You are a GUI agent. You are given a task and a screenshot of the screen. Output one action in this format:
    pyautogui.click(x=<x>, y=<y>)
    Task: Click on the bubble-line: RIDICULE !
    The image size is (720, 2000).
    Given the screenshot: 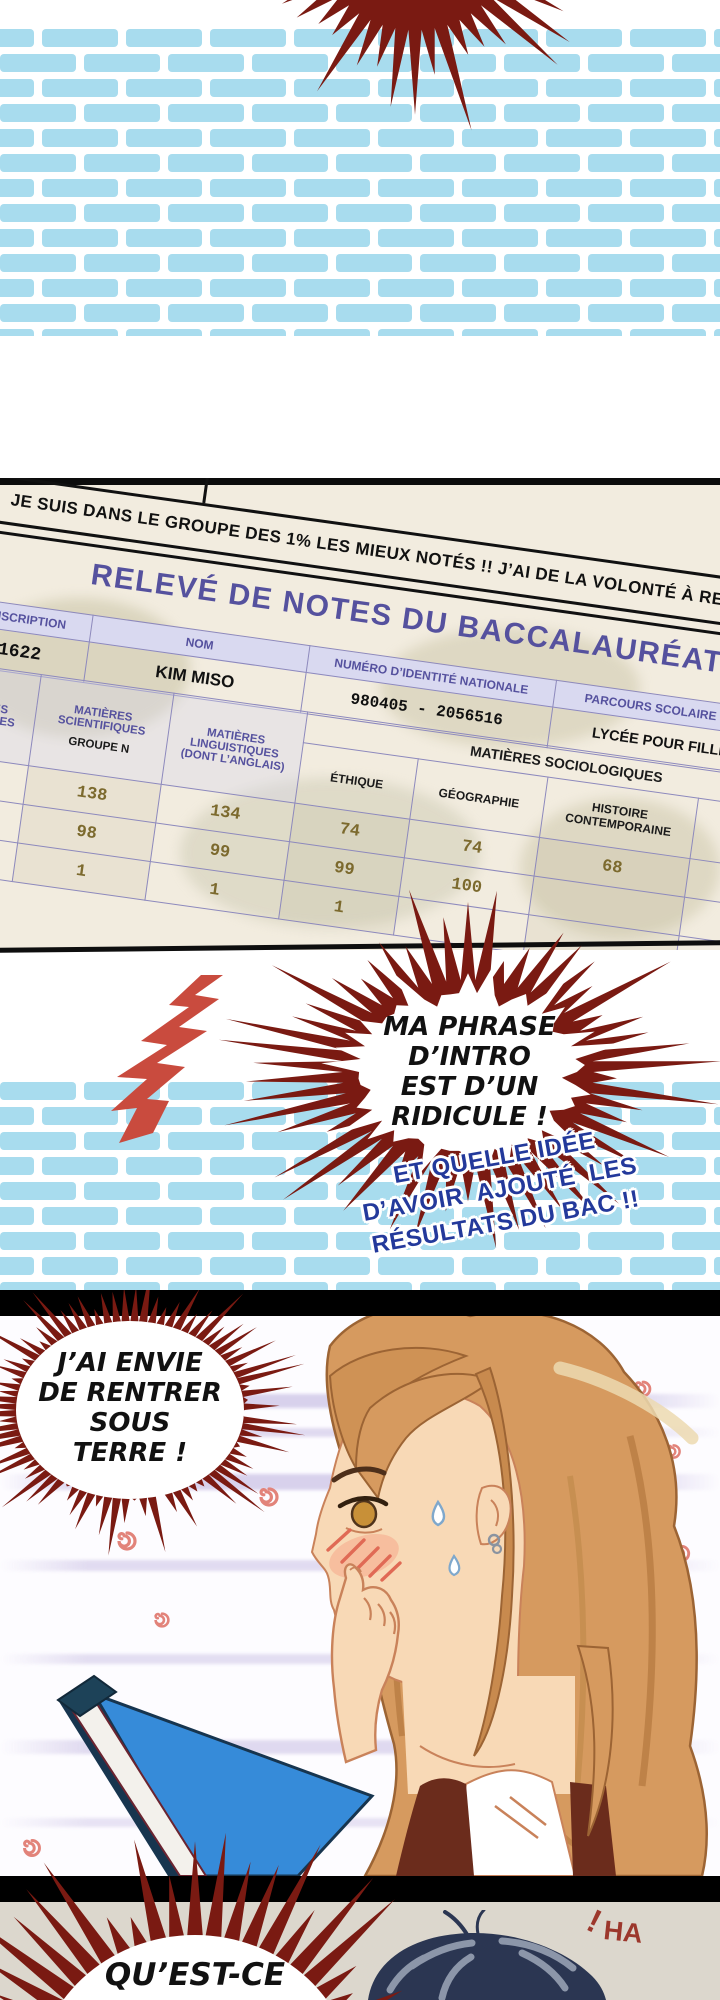 What is the action you would take?
    pyautogui.click(x=469, y=1117)
    